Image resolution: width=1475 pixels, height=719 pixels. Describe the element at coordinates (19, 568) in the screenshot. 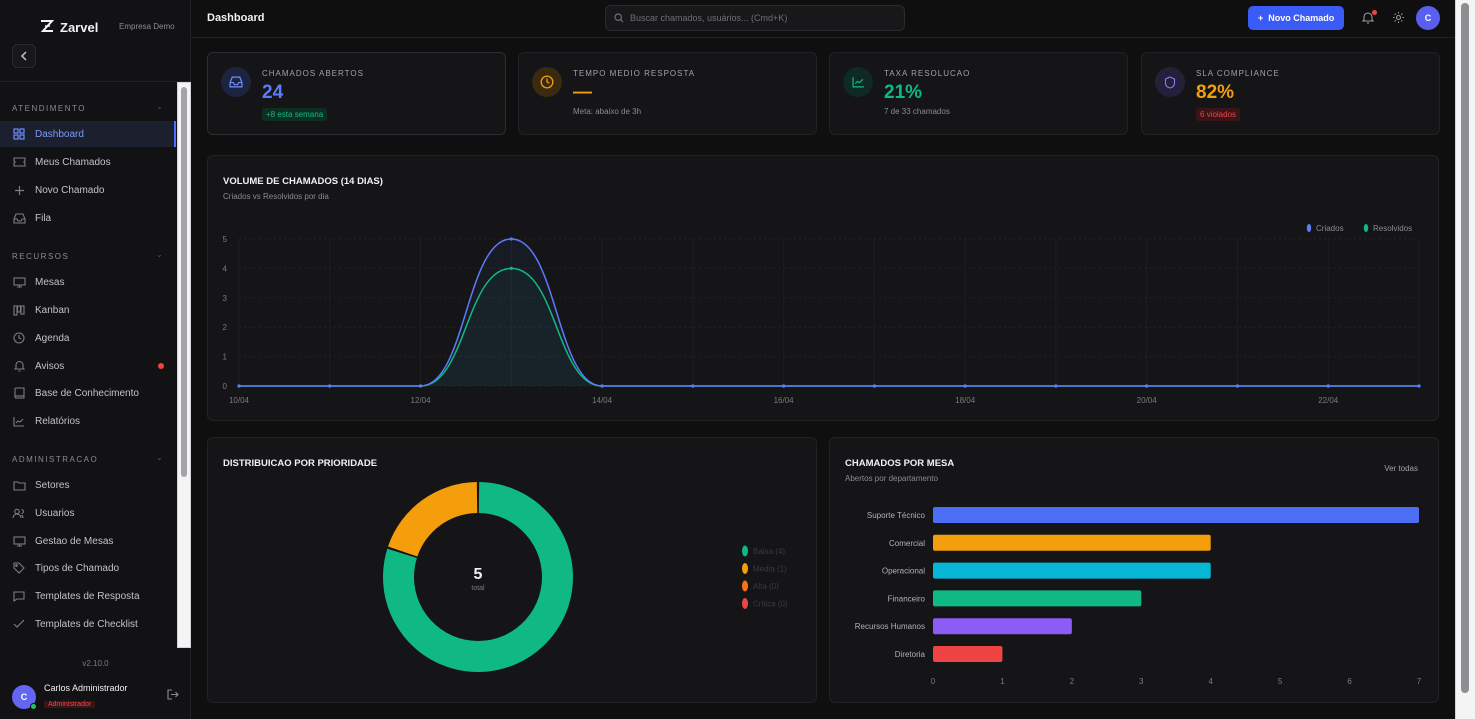

I see `tag-icon` at that location.